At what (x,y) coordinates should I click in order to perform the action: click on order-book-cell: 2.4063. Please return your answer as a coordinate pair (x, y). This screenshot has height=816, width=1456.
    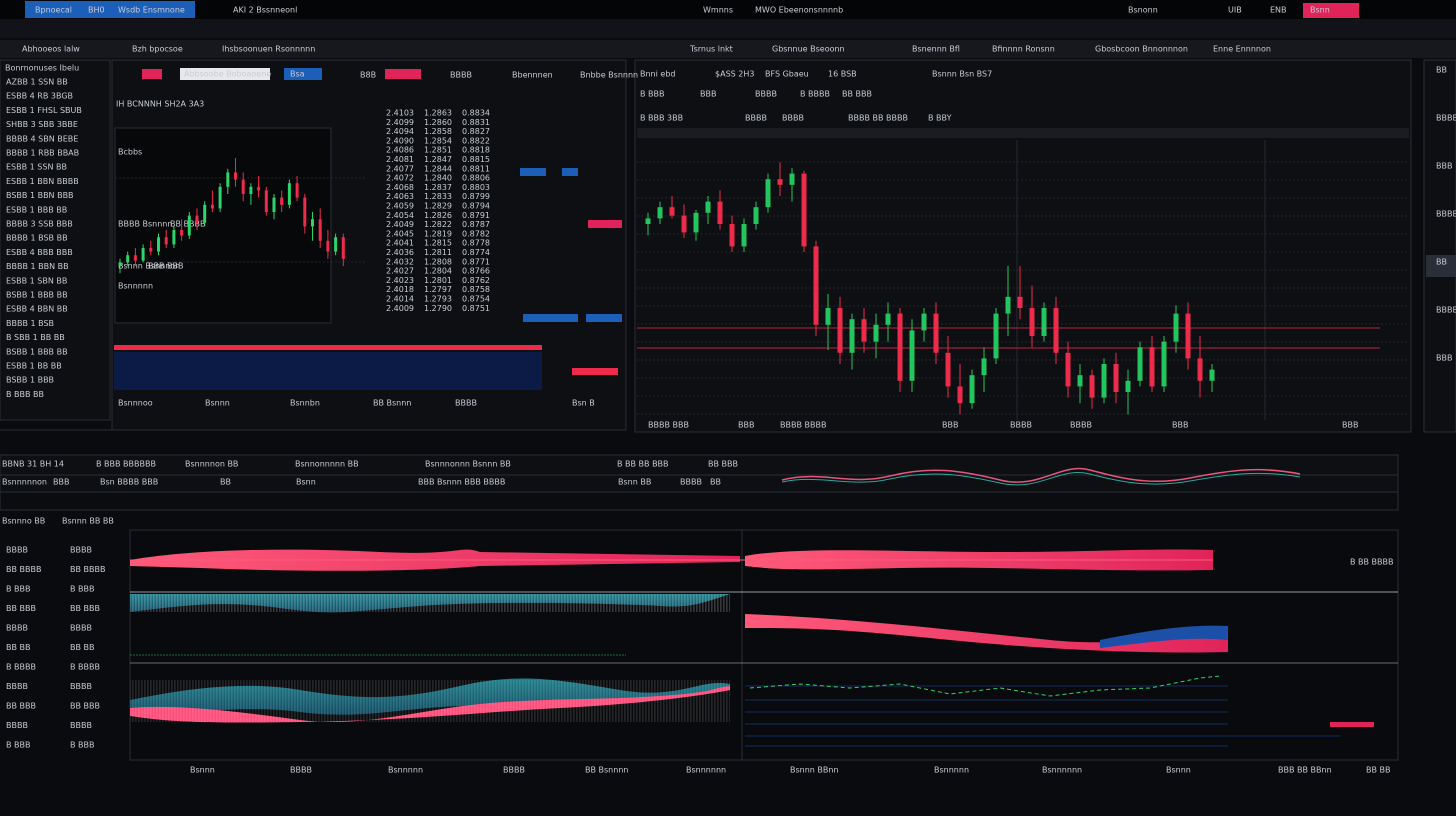
    Looking at the image, I should click on (400, 196).